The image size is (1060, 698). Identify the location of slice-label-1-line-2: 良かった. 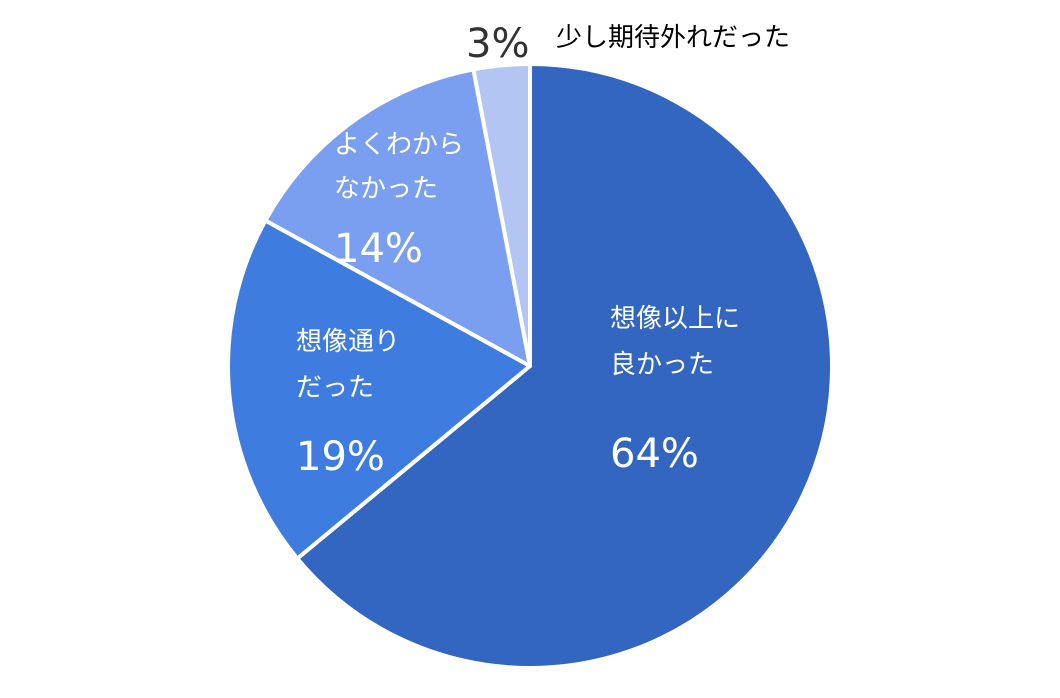
(662, 365).